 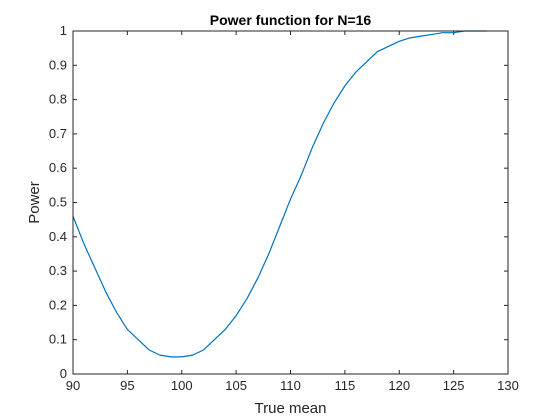 What do you see at coordinates (58, 304) in the screenshot?
I see `y-tick-label: 0.2` at bounding box center [58, 304].